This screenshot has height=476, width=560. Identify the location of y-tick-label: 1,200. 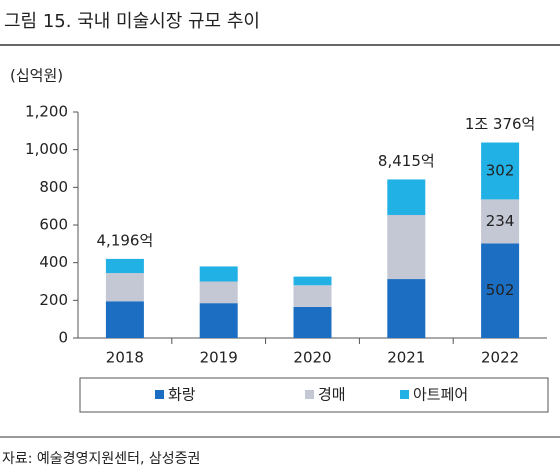
(46, 112).